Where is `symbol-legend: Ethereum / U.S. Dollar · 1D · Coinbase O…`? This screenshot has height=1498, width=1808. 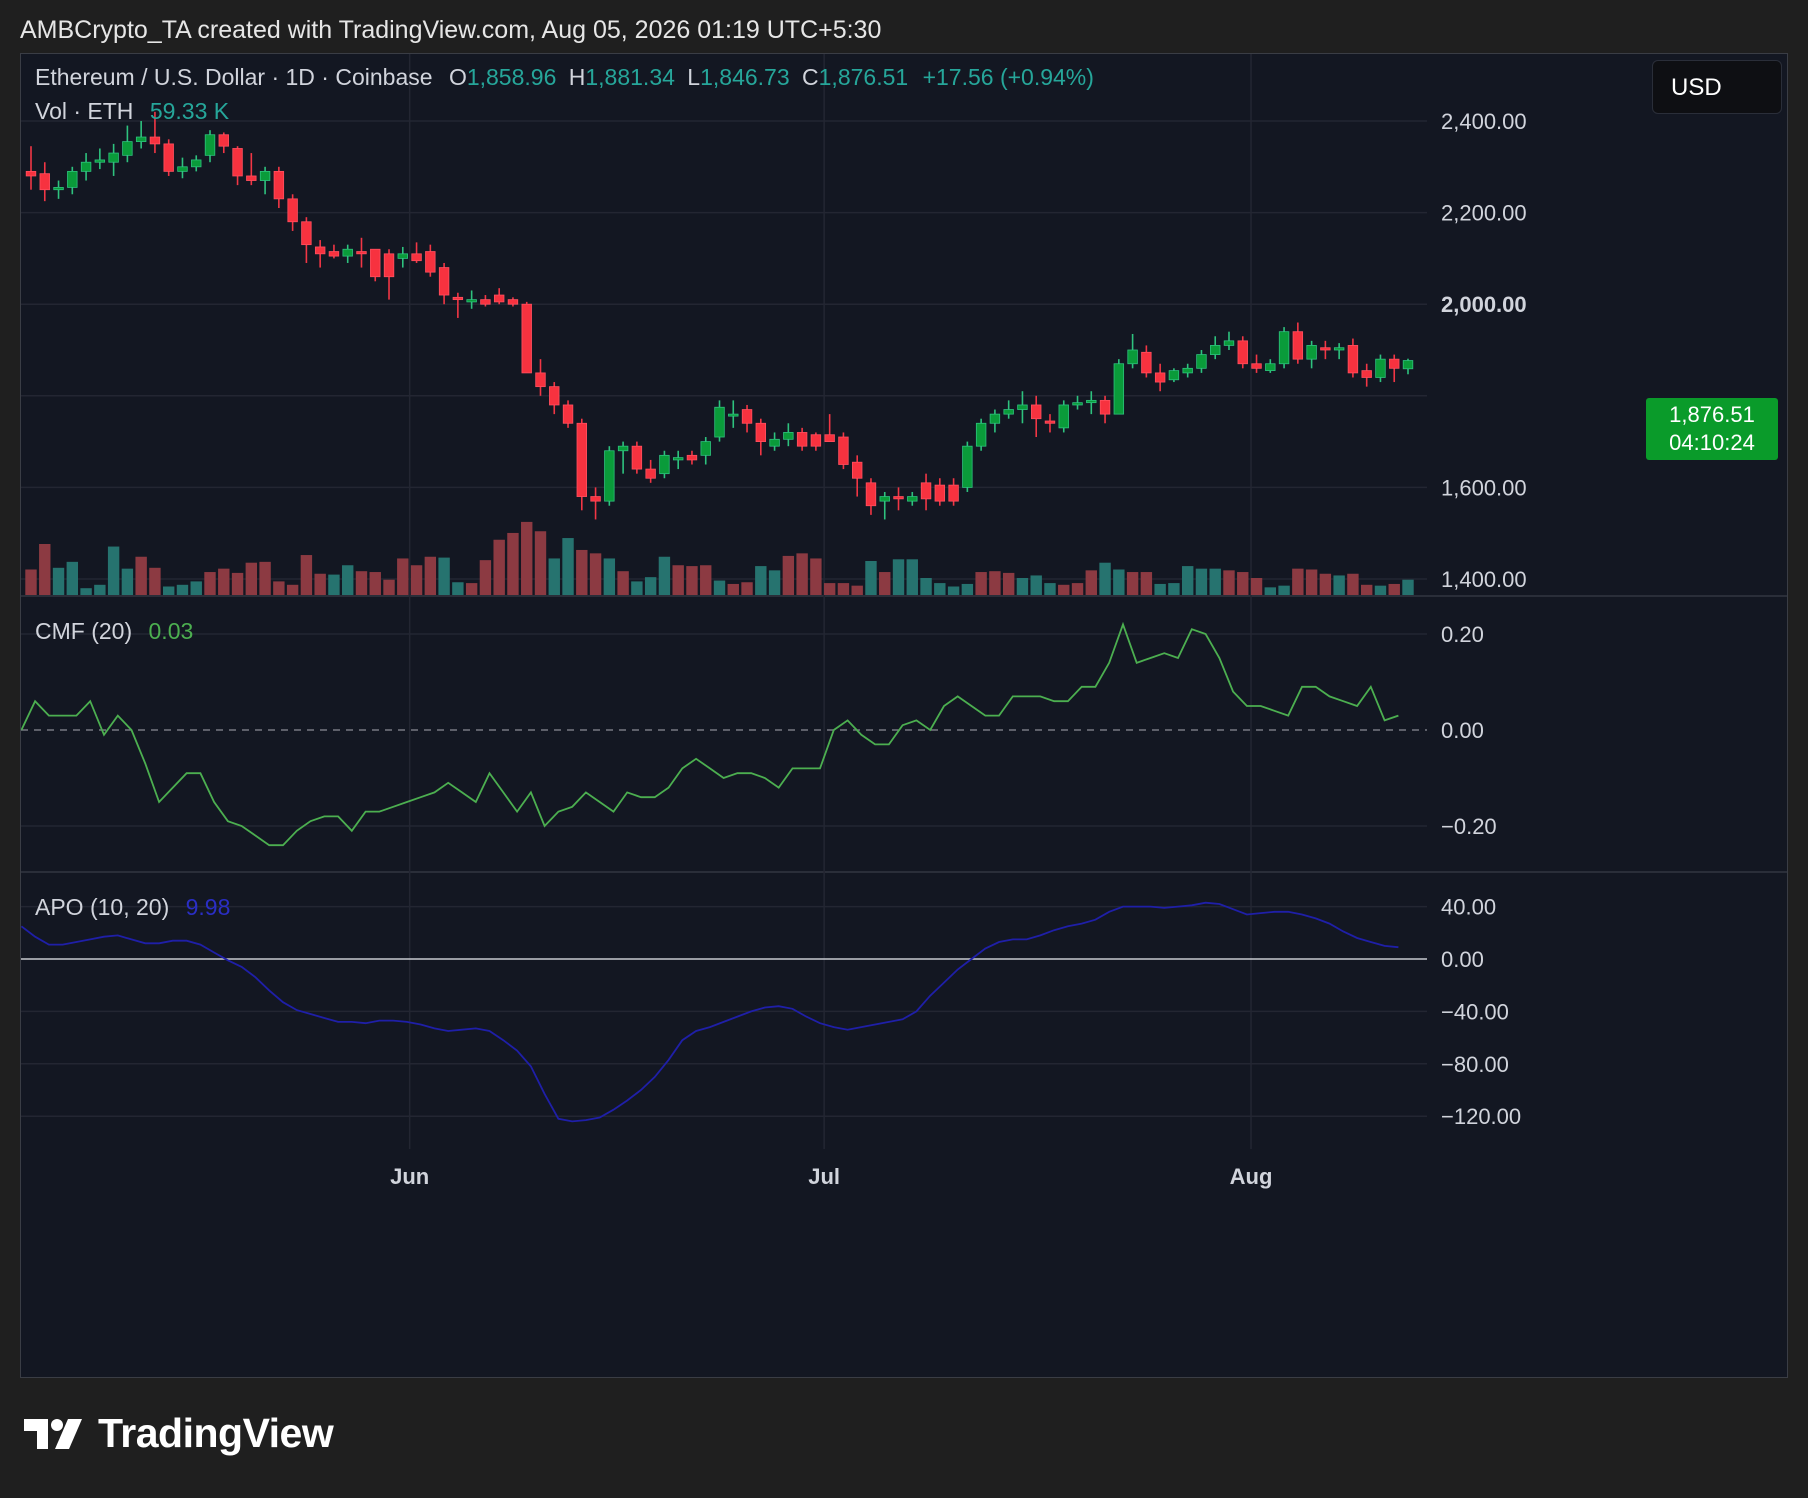
symbol-legend: Ethereum / U.S. Dollar · 1D · Coinbase O… is located at coordinates (564, 77).